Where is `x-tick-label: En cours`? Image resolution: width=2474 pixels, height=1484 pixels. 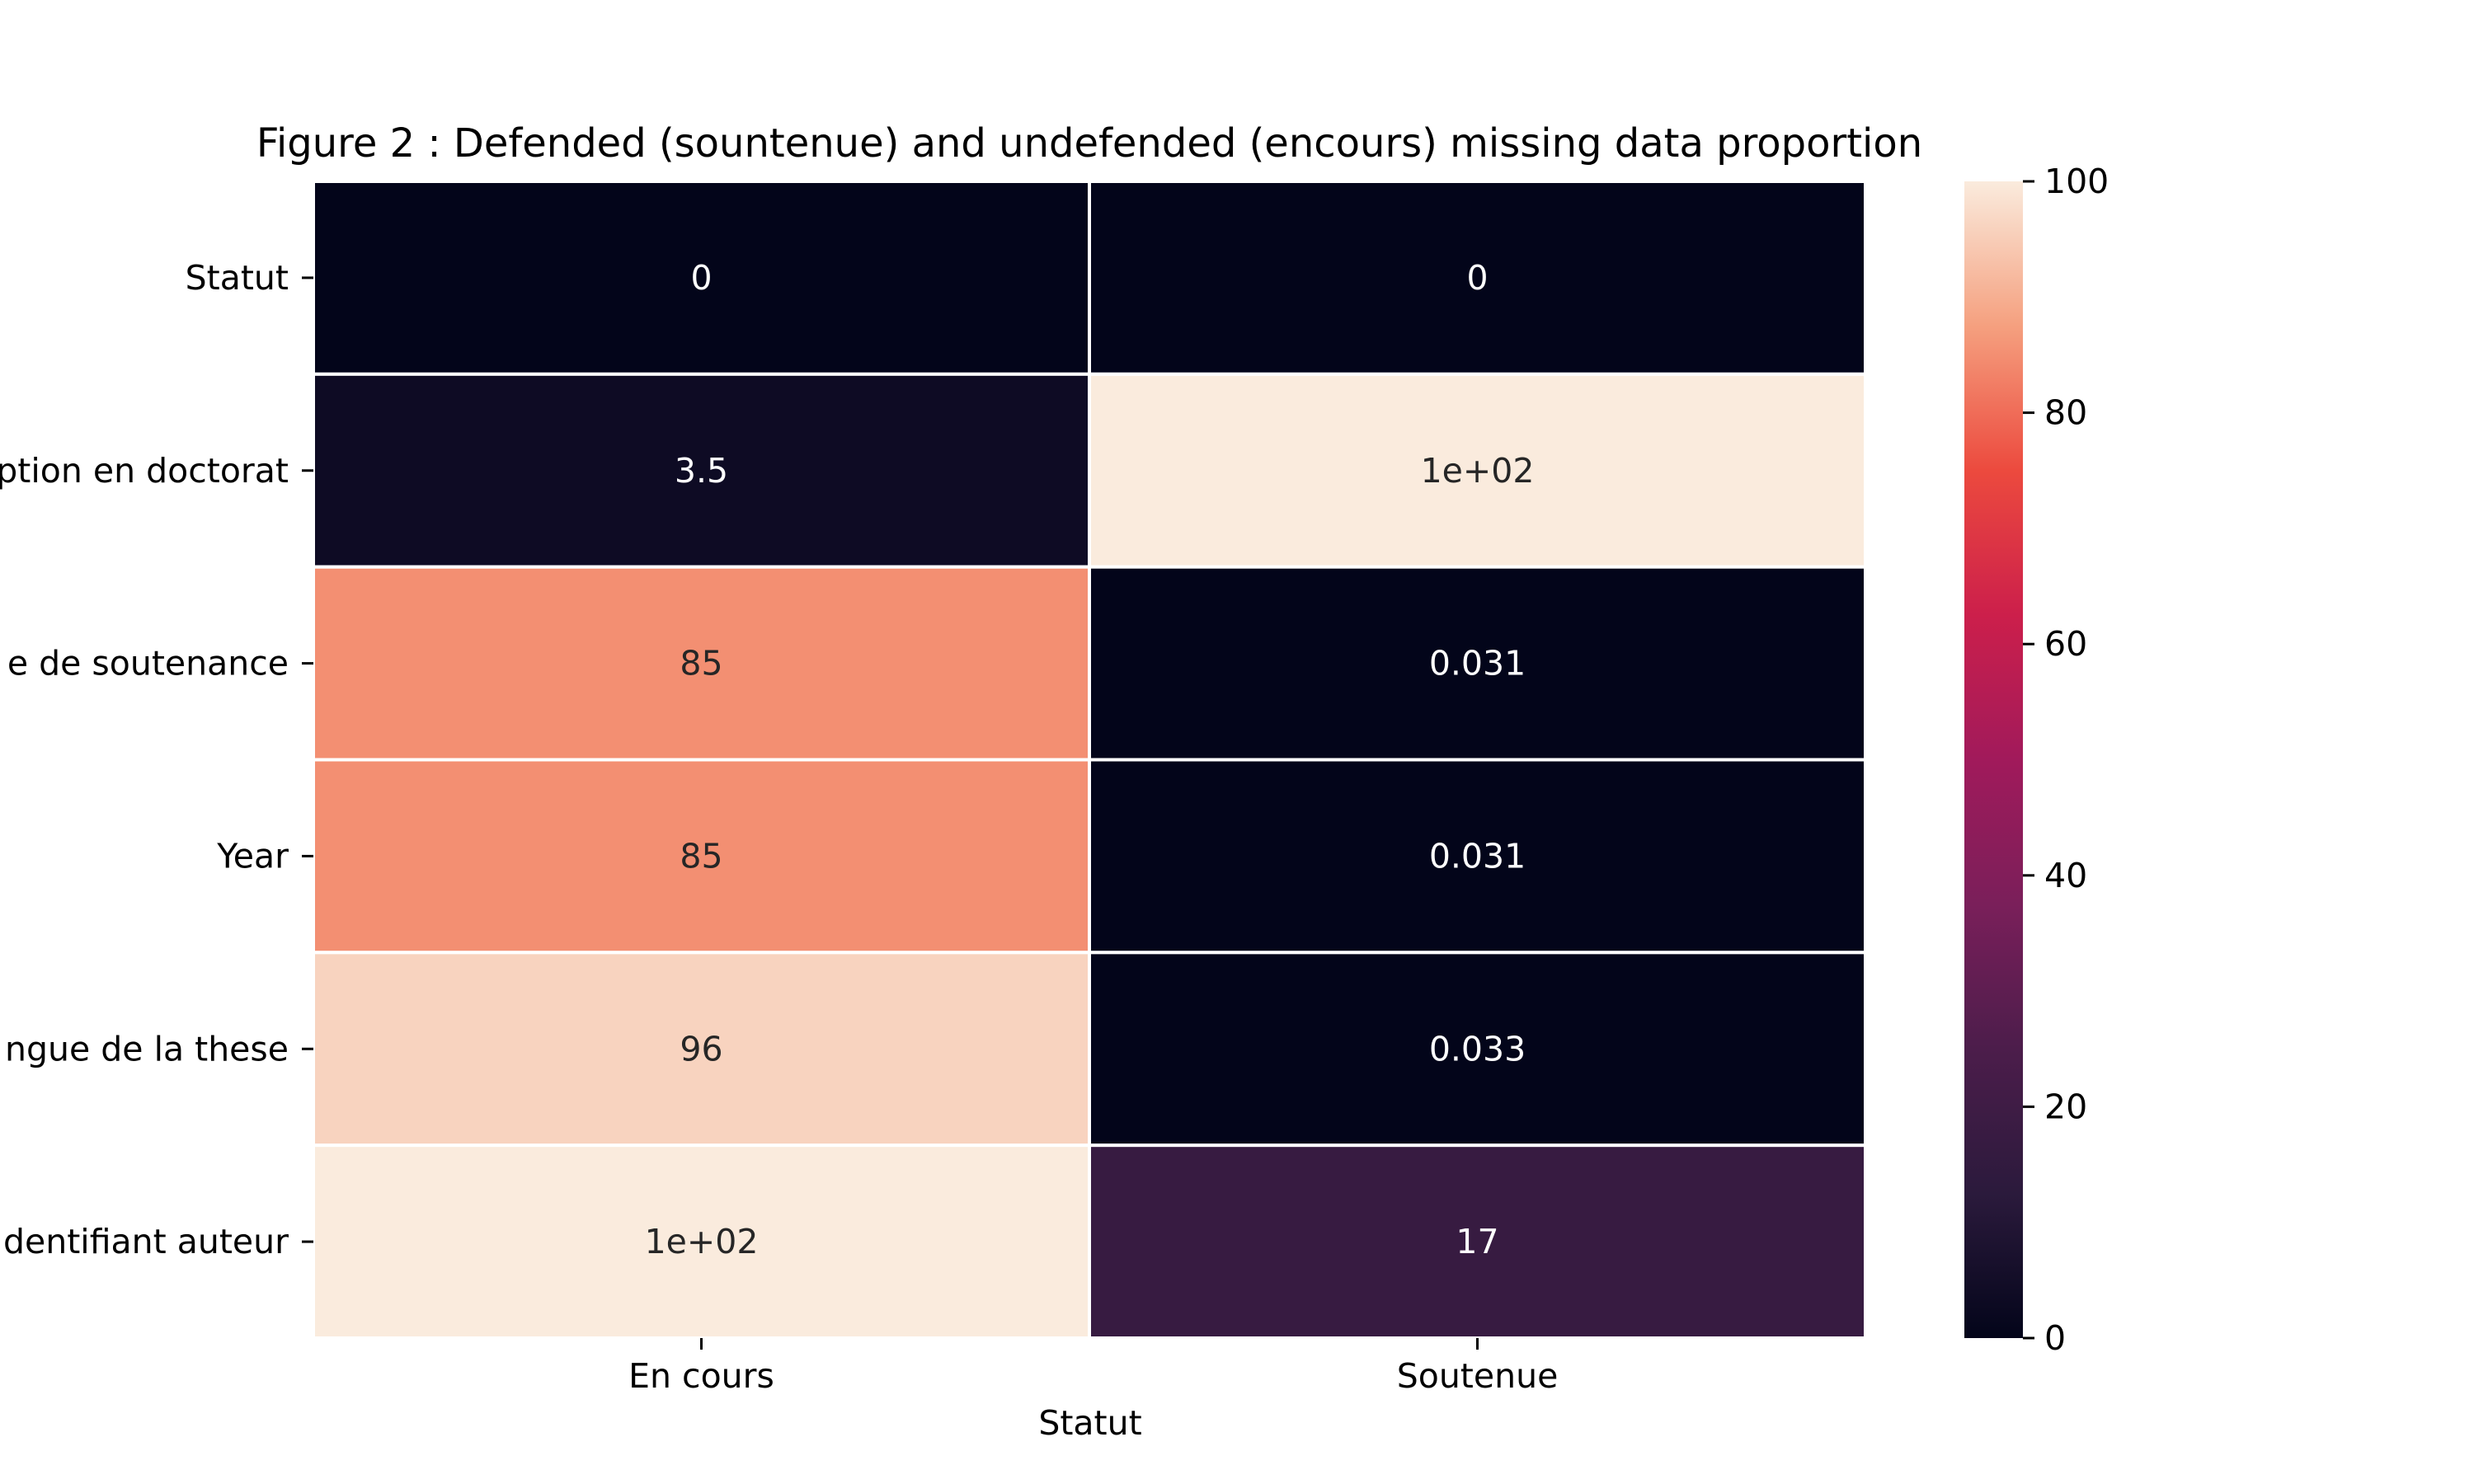
x-tick-label: En cours is located at coordinates (701, 1376).